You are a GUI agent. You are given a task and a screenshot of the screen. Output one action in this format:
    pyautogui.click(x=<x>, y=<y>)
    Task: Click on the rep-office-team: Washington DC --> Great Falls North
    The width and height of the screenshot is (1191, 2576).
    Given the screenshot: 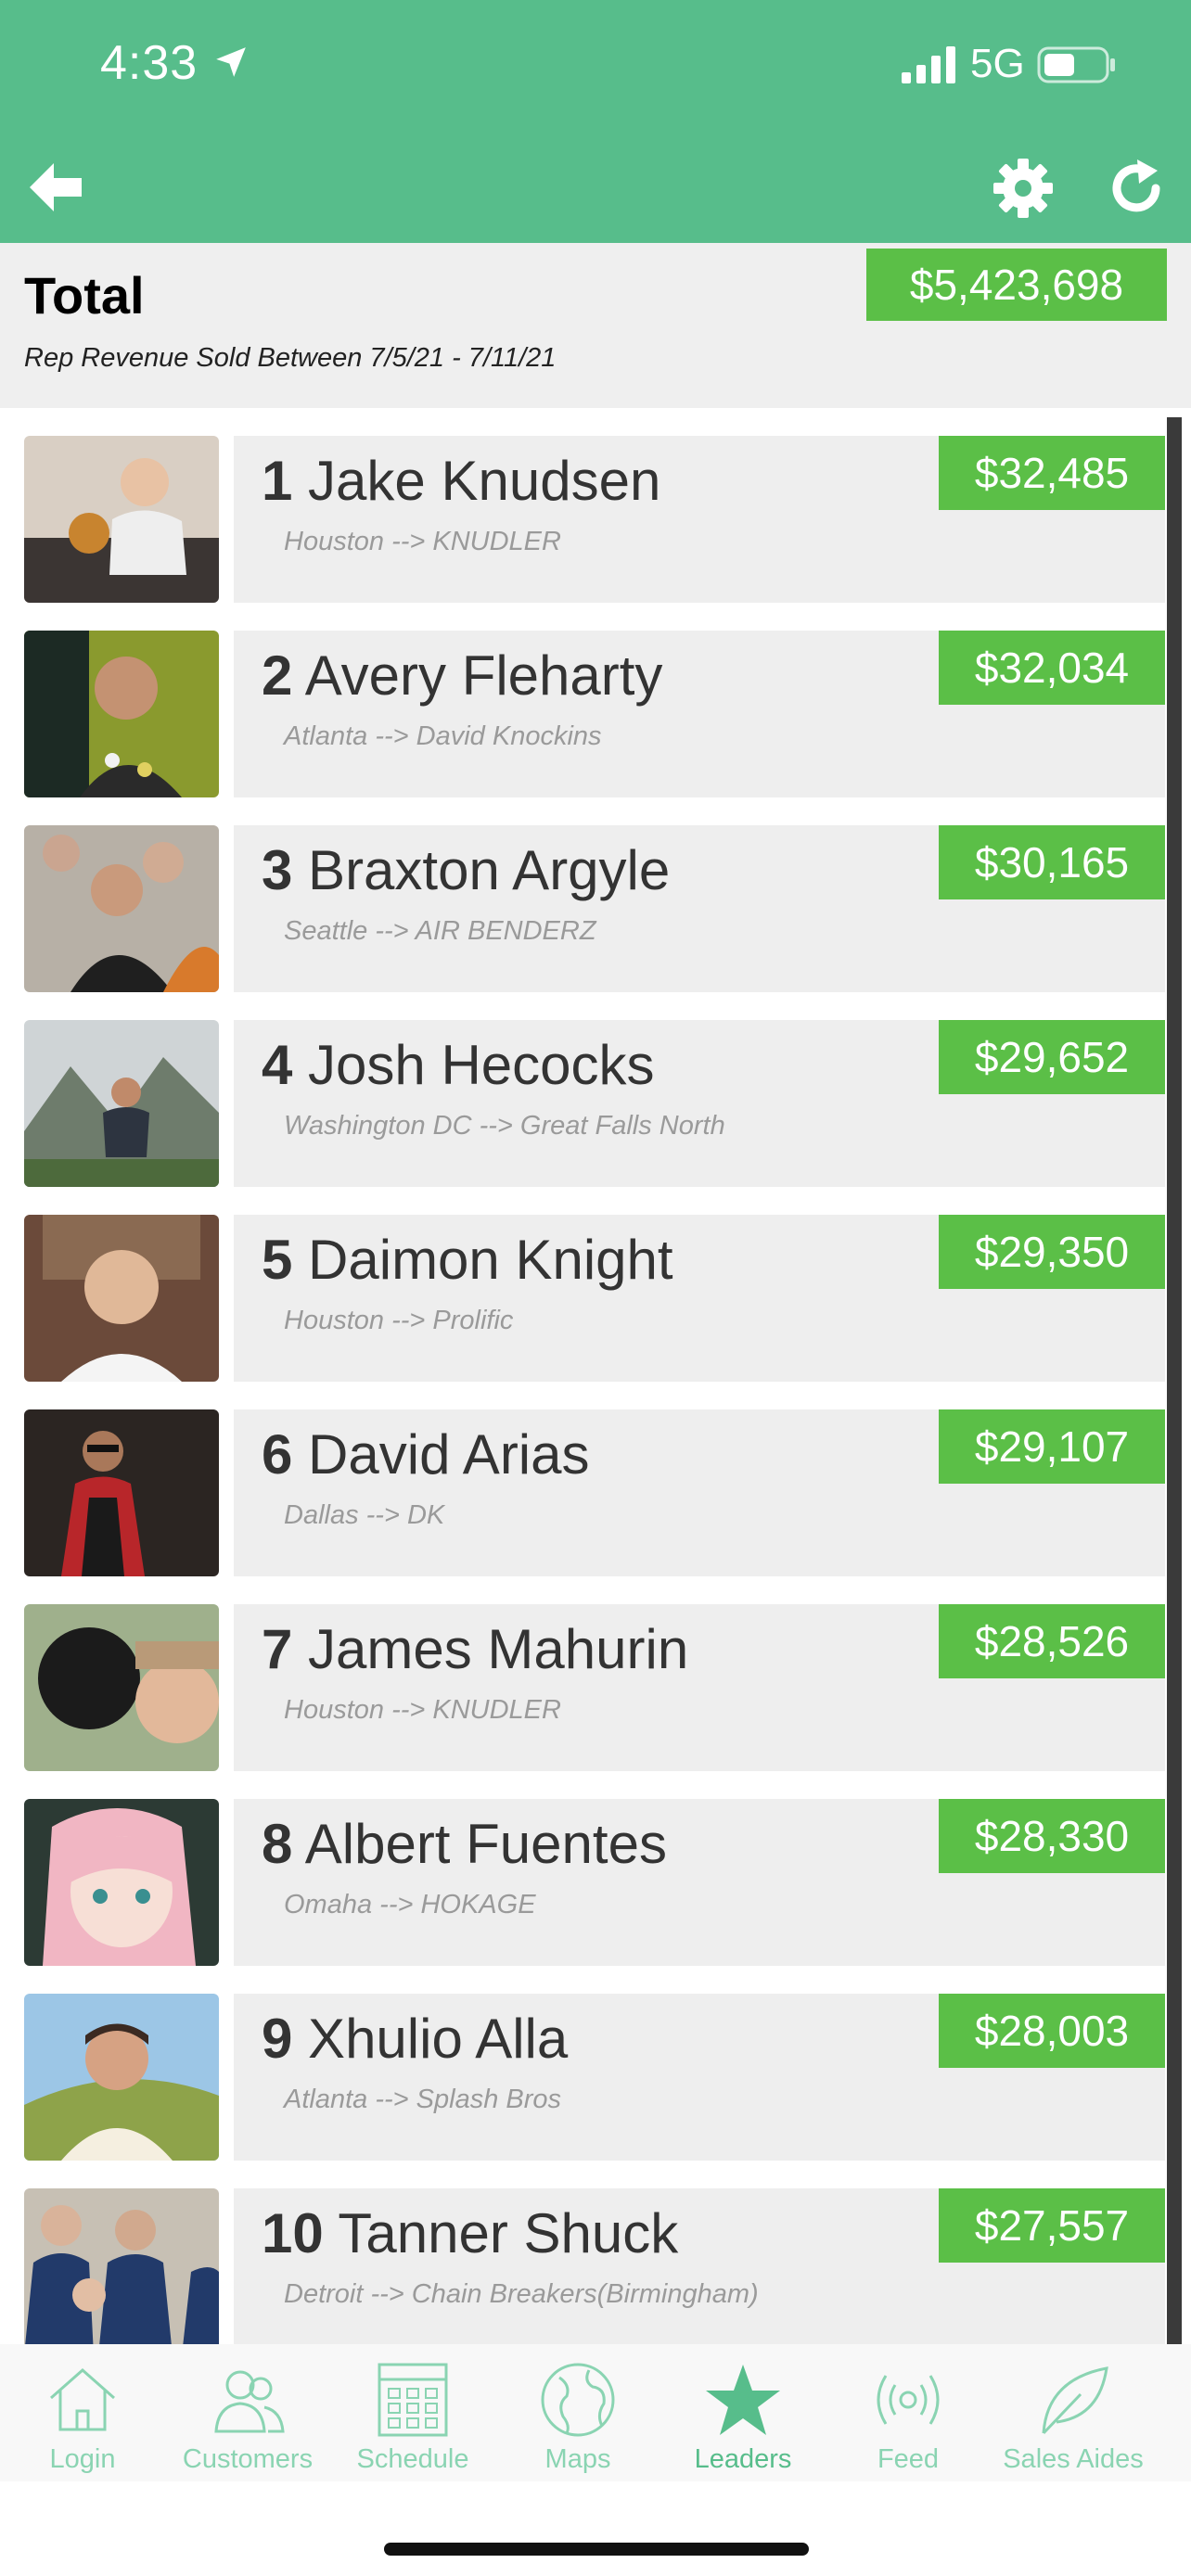 What is the action you would take?
    pyautogui.click(x=504, y=1126)
    